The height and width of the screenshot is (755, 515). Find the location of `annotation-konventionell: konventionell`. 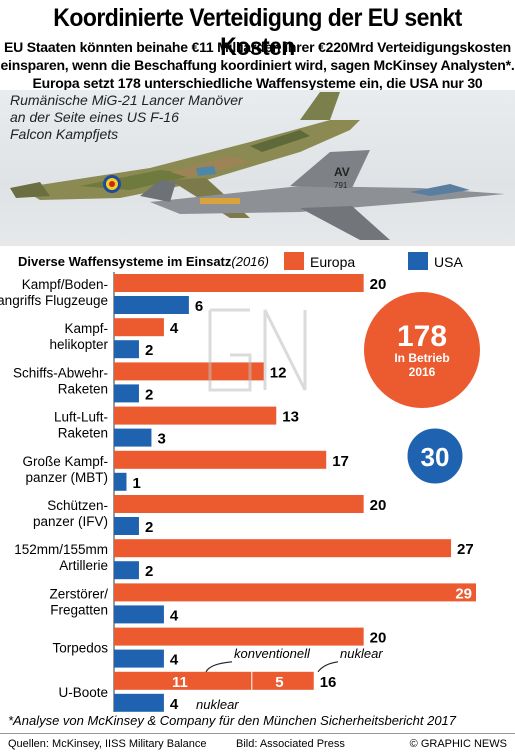

annotation-konventionell: konventionell is located at coordinates (272, 653).